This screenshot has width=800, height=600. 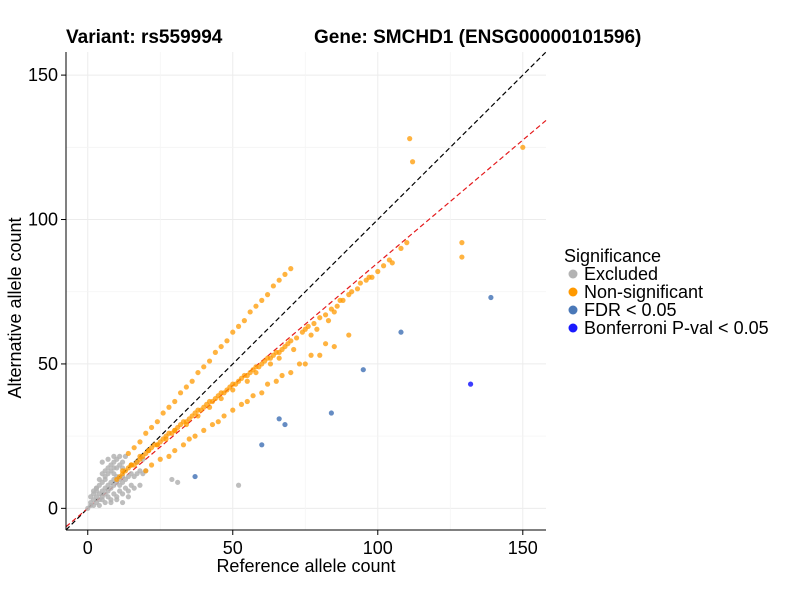 I want to click on gene-title: Gene: SMCHD1 (ENSG00000101596), so click(x=477, y=37).